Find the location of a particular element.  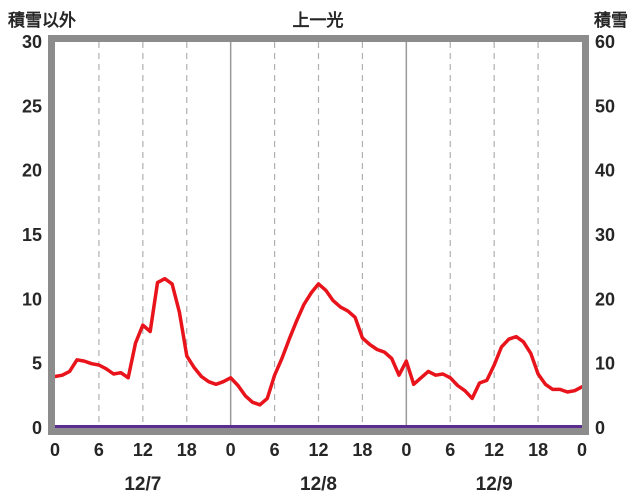

right-axis-tick-label: 60 is located at coordinates (605, 42).